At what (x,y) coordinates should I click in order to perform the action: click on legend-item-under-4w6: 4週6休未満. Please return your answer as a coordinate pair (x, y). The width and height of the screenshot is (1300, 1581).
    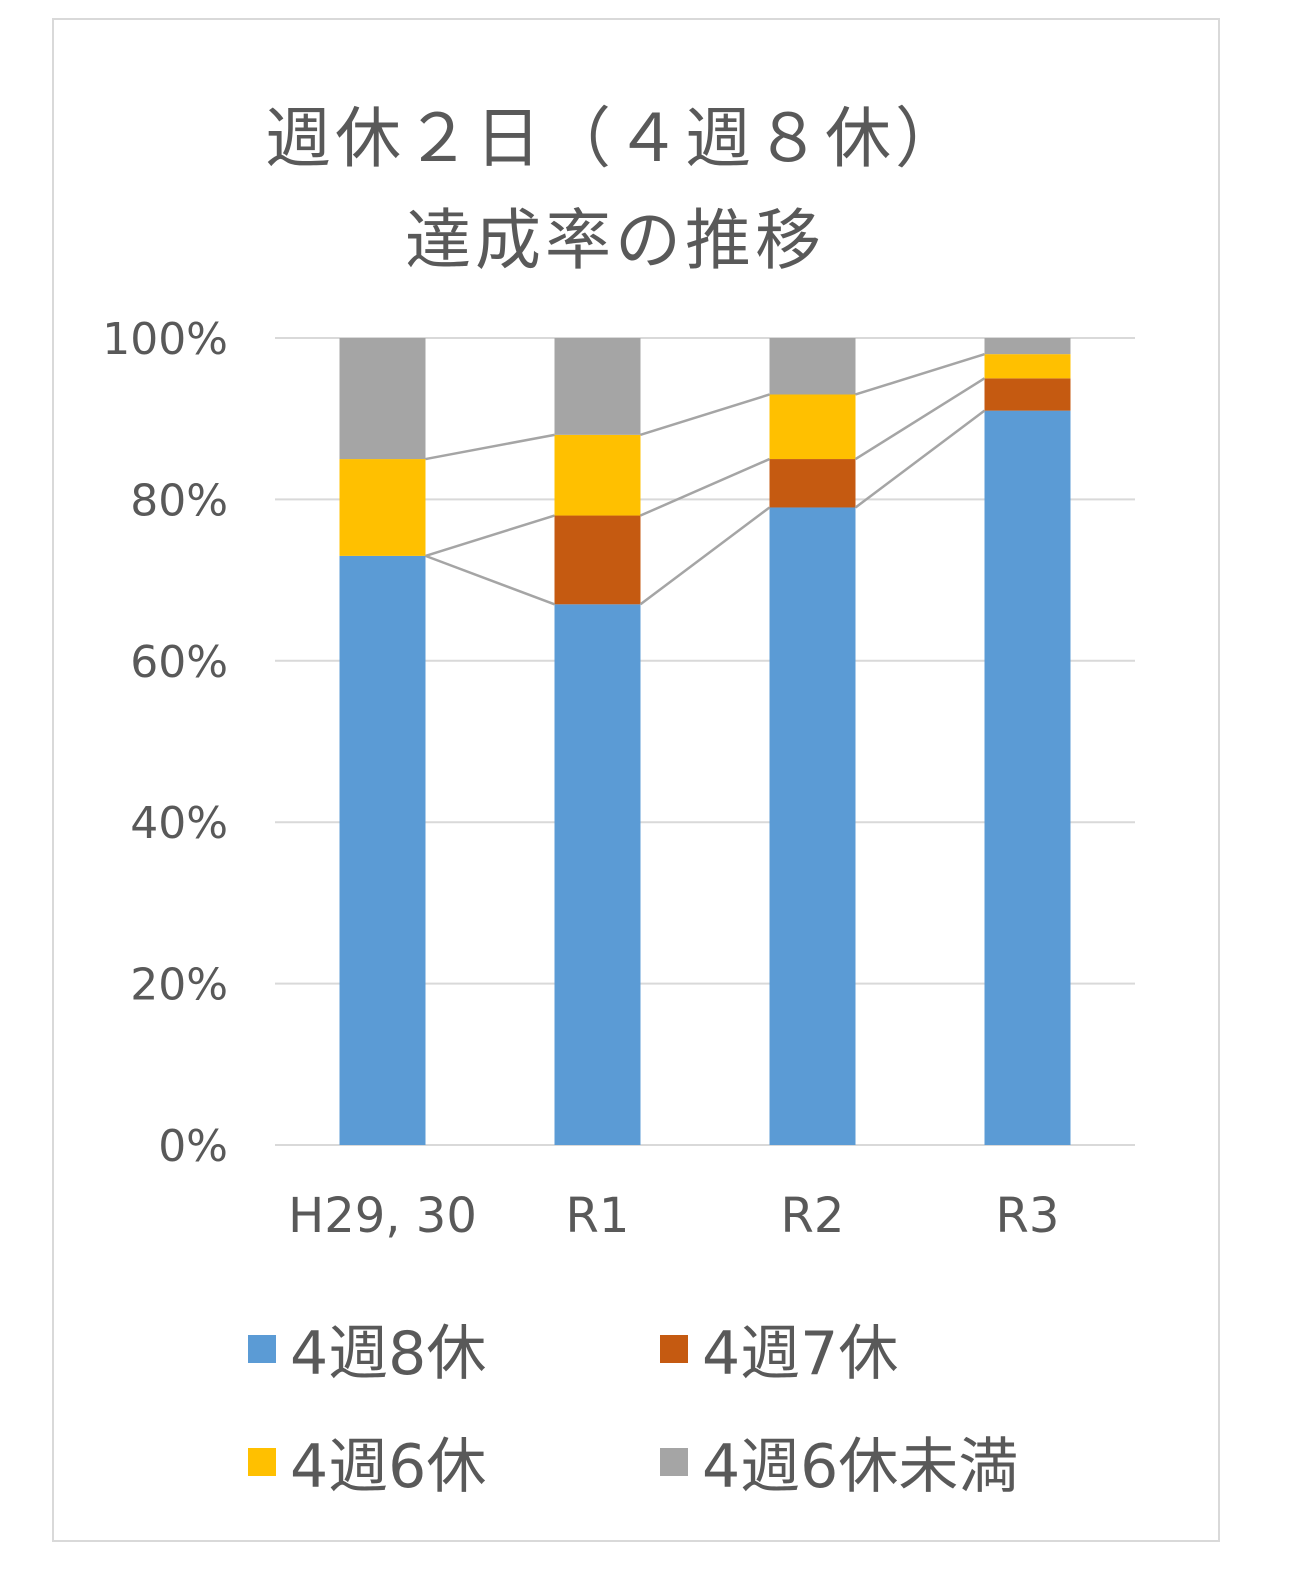
    Looking at the image, I should click on (839, 1461).